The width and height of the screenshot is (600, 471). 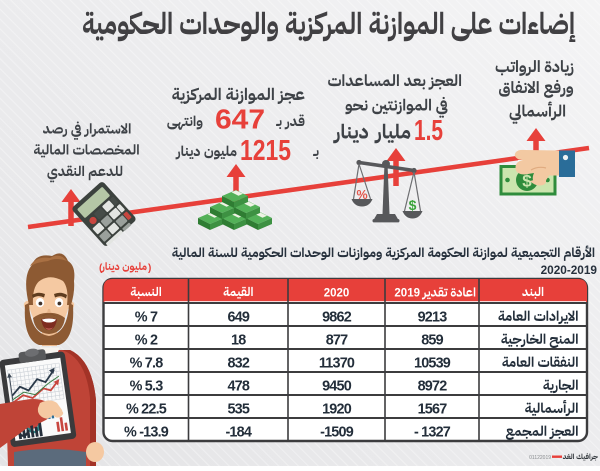 What do you see at coordinates (433, 386) in the screenshot?
I see `svg-text: 8972` at bounding box center [433, 386].